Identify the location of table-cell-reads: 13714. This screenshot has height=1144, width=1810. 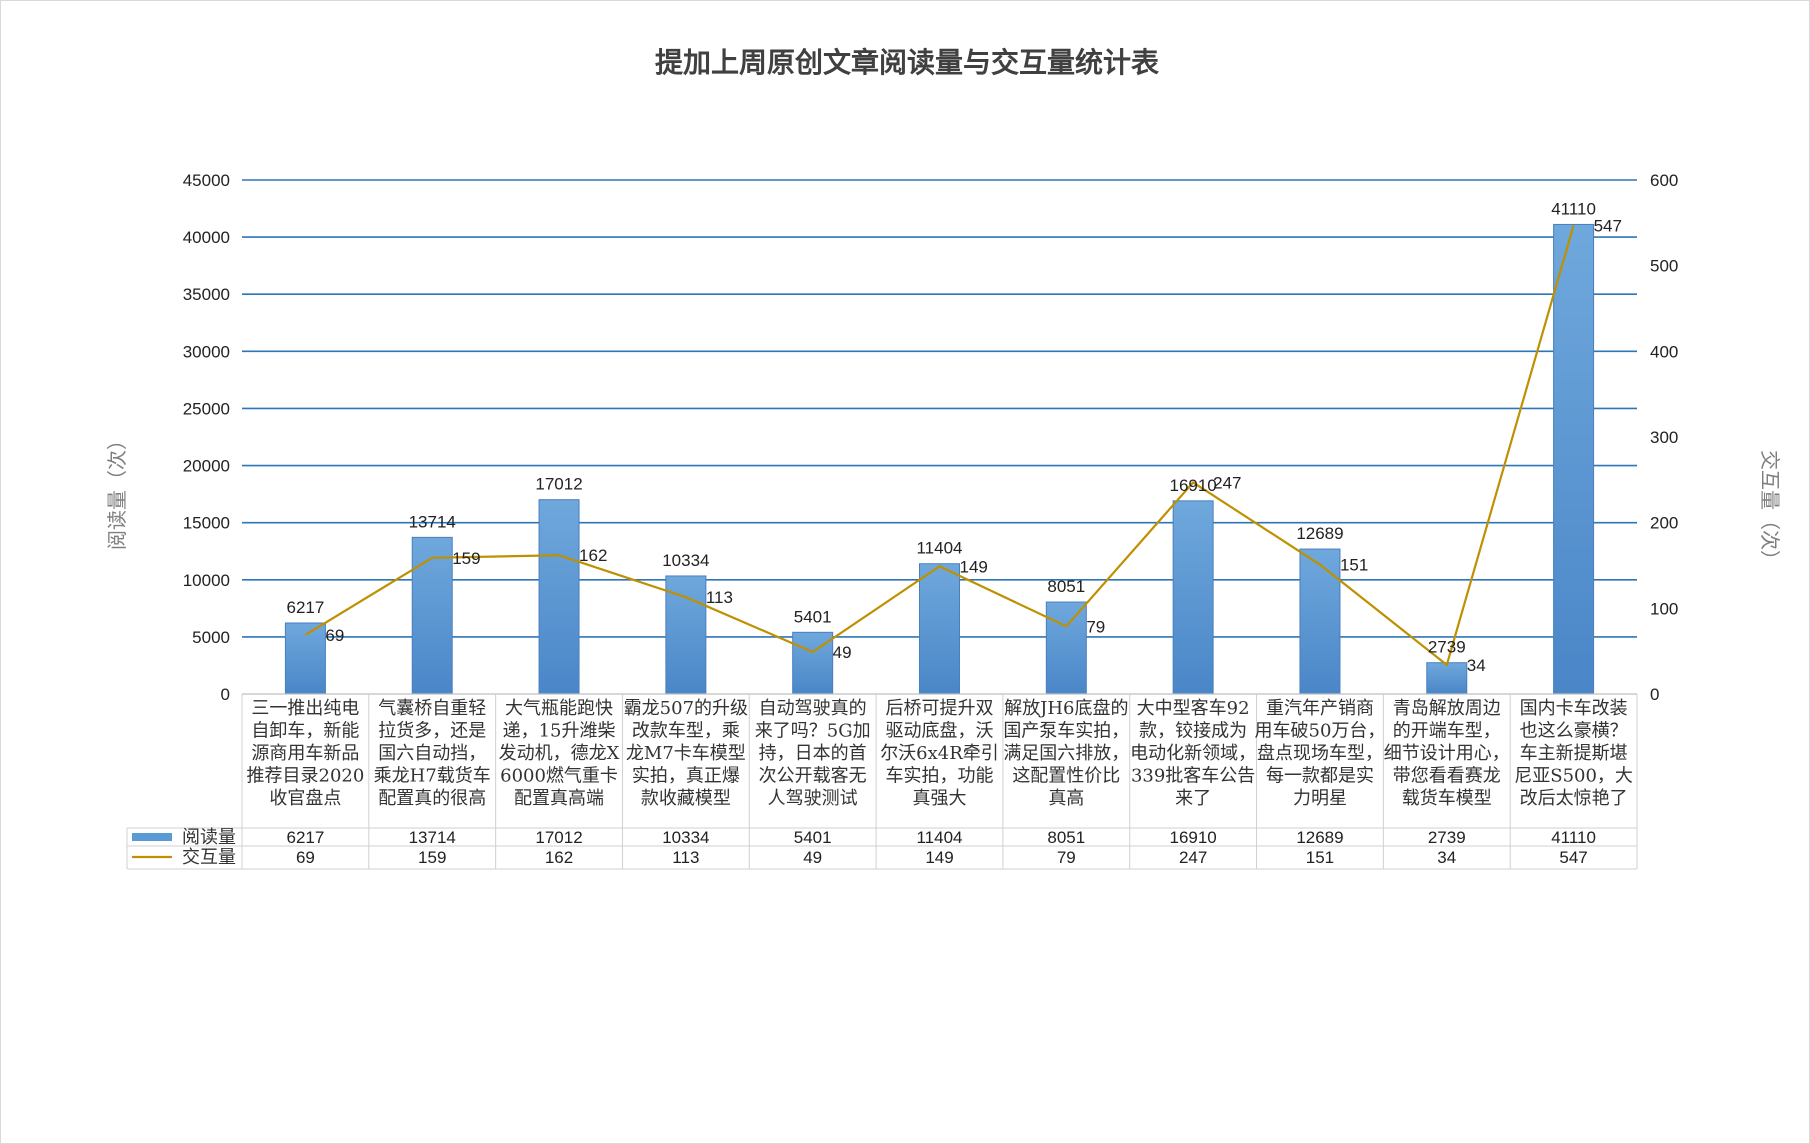
(432, 837).